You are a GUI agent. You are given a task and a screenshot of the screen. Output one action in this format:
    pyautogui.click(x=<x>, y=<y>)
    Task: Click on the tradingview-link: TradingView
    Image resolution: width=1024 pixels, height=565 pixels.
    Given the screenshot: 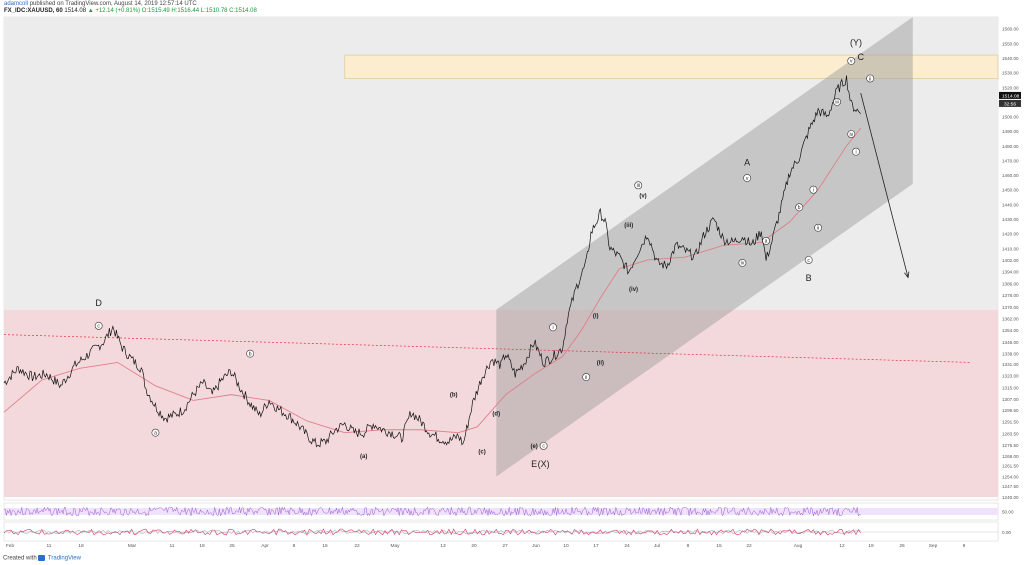 What is the action you would take?
    pyautogui.click(x=64, y=558)
    